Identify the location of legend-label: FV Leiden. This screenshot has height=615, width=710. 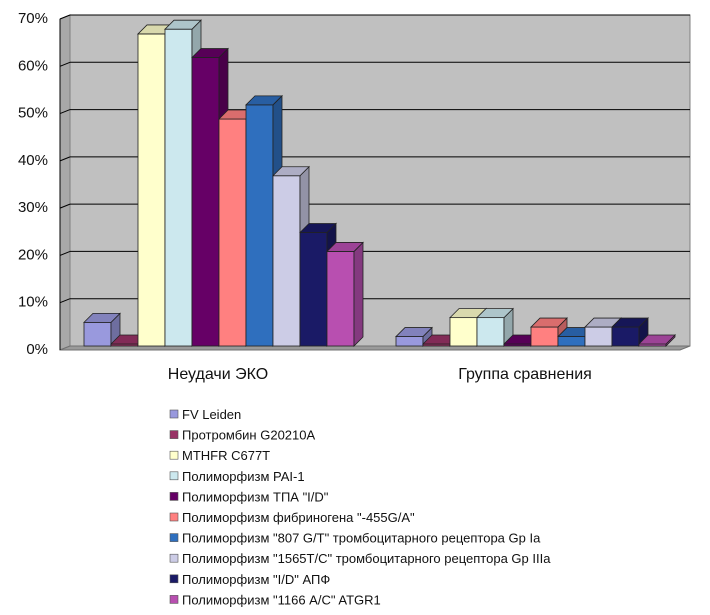
(211, 414).